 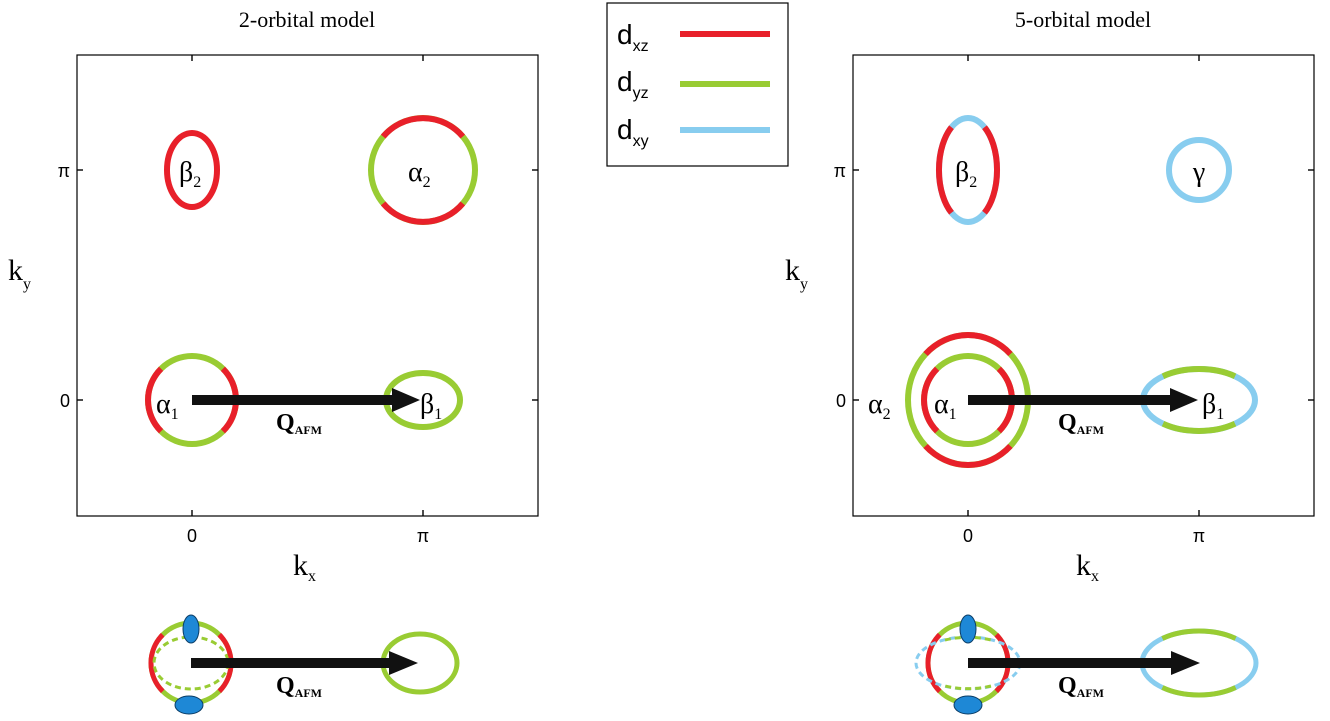 What do you see at coordinates (968, 705) in the screenshot?
I see `bottom-right-bottom-lobe` at bounding box center [968, 705].